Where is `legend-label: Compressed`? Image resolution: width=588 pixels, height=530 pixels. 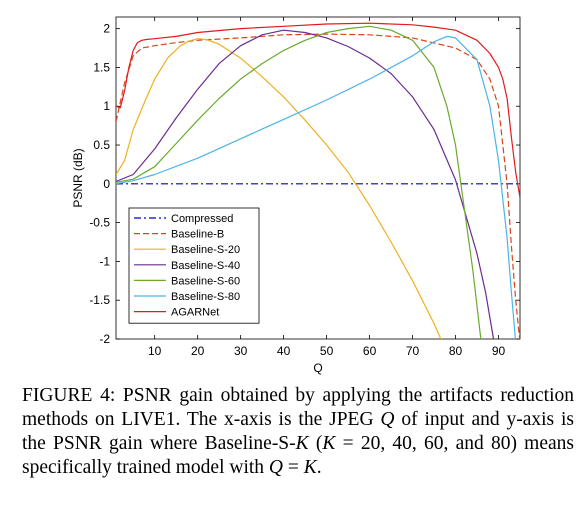
legend-label: Compressed is located at coordinates (202, 219).